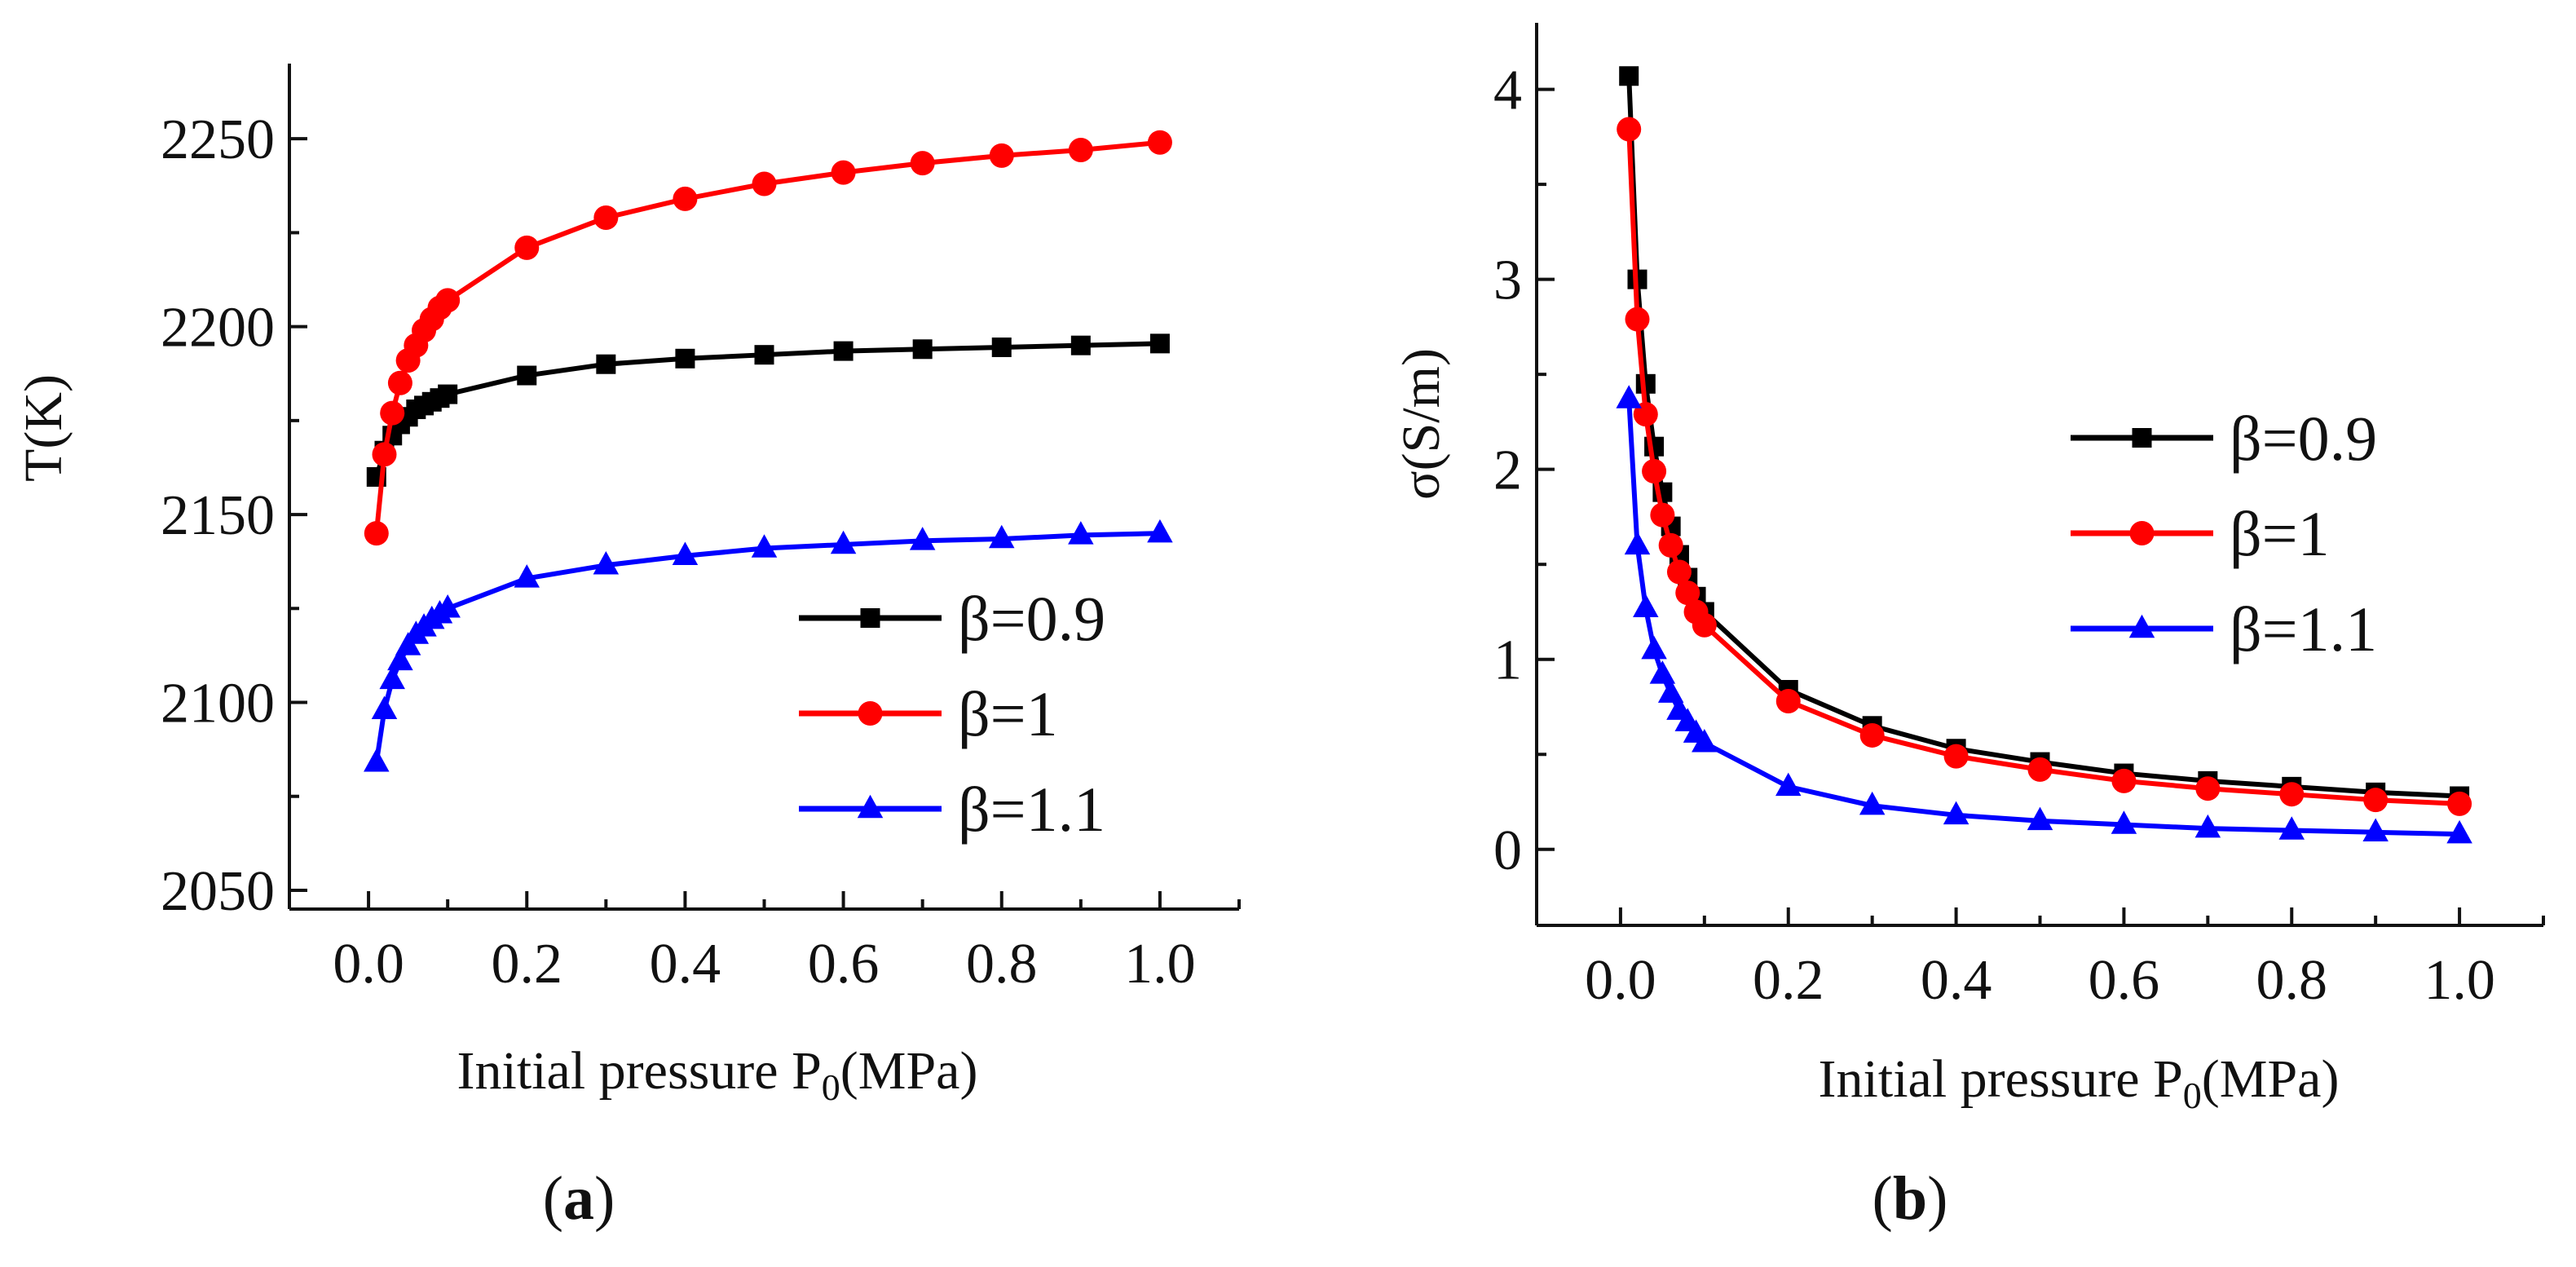 This screenshot has width=2576, height=1267. I want to click on y-tick-label: 2050, so click(218, 891).